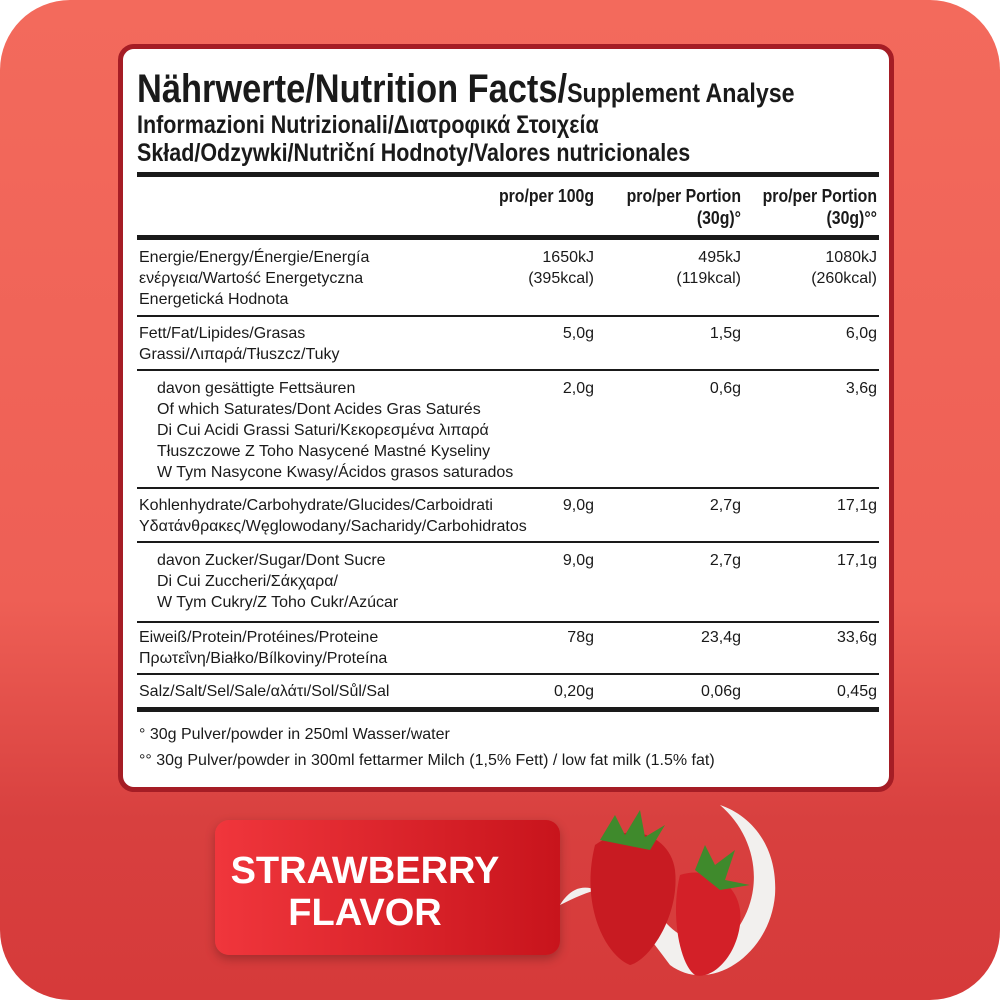 Image resolution: width=1000 pixels, height=1000 pixels. Describe the element at coordinates (861, 333) in the screenshot. I see `value-fat-portion-milk: 6,0g` at that location.